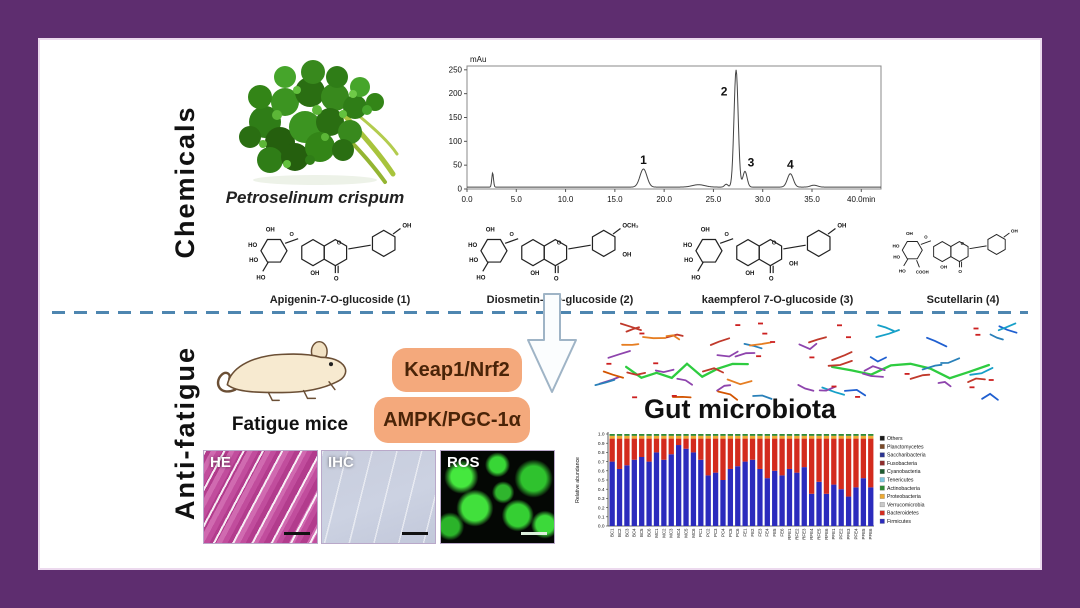  Describe the element at coordinates (601, 518) in the screenshot. I see `svg-text: 0.1` at that location.